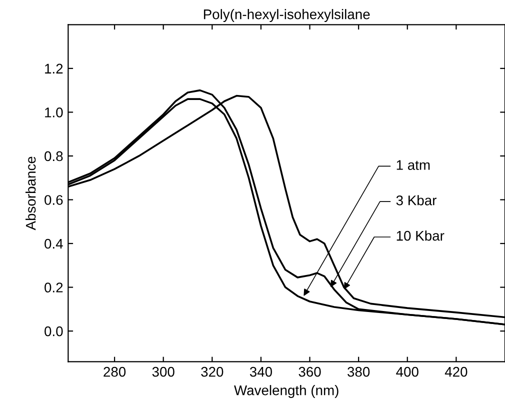 The width and height of the screenshot is (505, 411). I want to click on y-tick-label: 0.4, so click(53, 243).